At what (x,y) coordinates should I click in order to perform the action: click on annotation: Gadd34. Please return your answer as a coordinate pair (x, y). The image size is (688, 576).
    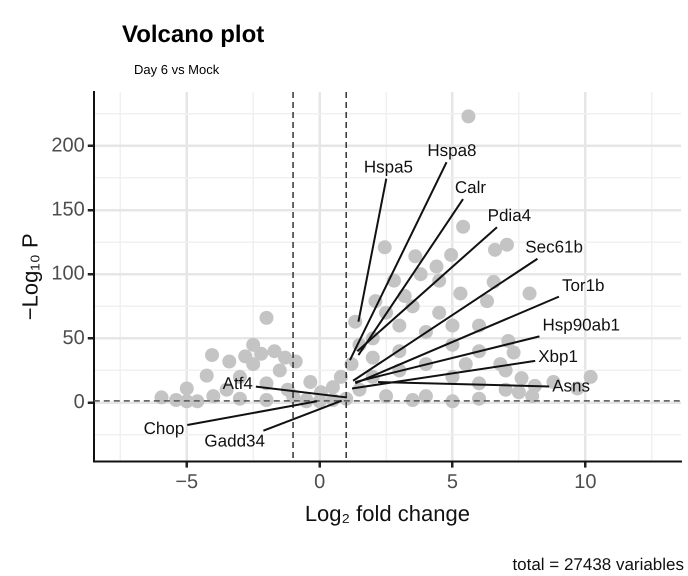
    Looking at the image, I should click on (234, 440).